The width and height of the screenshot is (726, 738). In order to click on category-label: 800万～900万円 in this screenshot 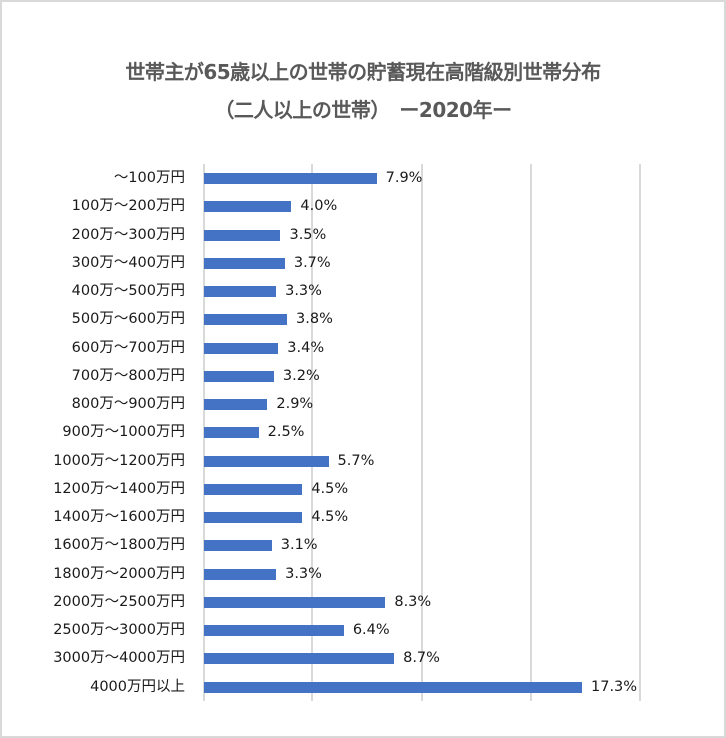, I will do `click(128, 404)`.